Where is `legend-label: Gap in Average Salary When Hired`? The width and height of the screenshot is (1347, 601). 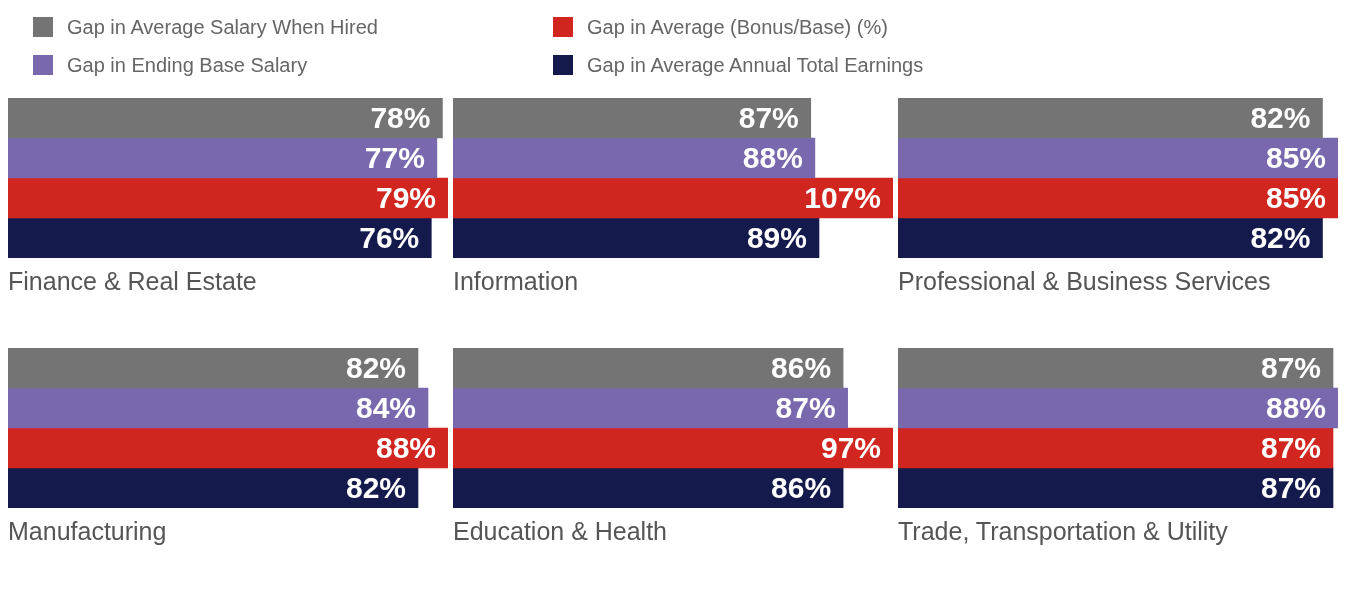 legend-label: Gap in Average Salary When Hired is located at coordinates (222, 27).